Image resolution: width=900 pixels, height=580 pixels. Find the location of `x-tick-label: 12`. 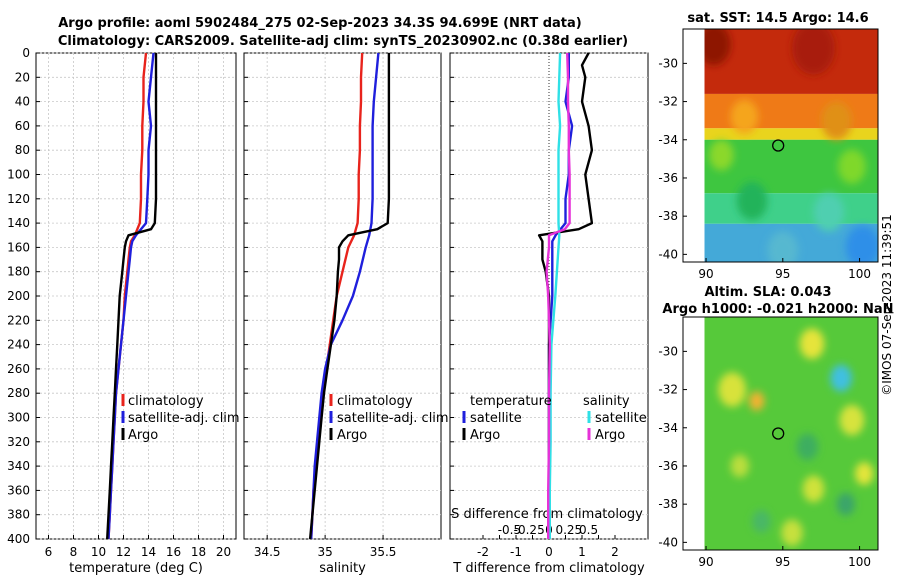

x-tick-label: 12 is located at coordinates (123, 552).